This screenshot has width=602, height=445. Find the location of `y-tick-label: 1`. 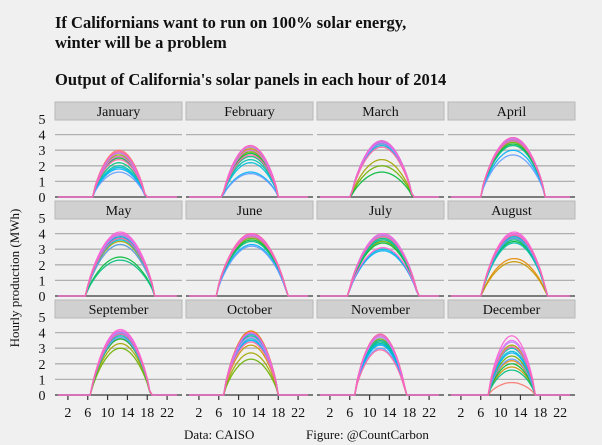

y-tick-label: 1 is located at coordinates (42, 281).